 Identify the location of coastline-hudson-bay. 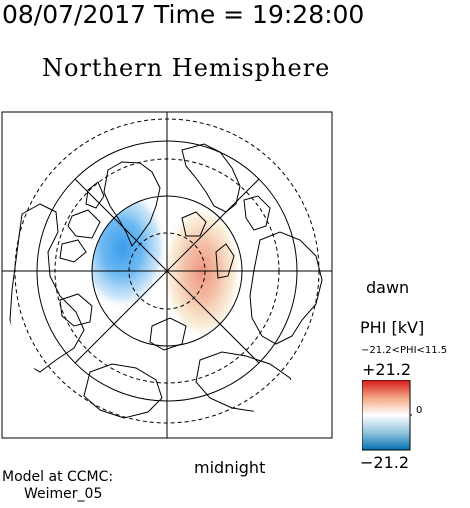
(76, 310).